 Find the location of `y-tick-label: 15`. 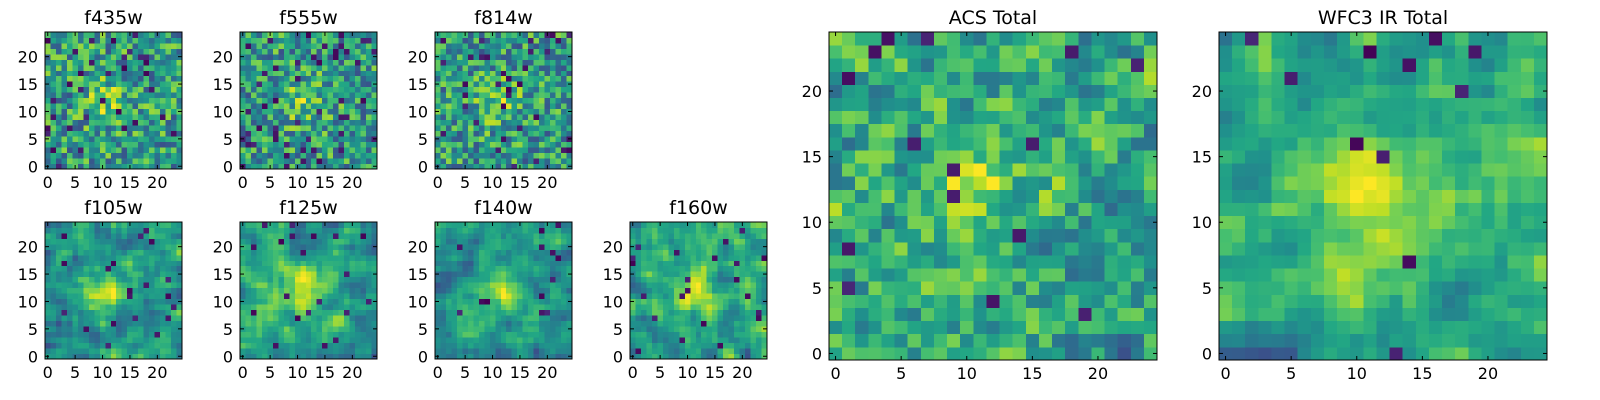

y-tick-label: 15 is located at coordinates (28, 274).